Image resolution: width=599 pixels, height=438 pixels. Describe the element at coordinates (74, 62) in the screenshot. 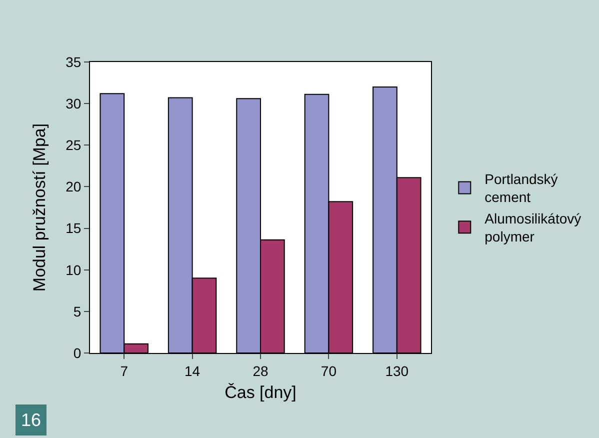

I see `y-tick-label: 35` at that location.